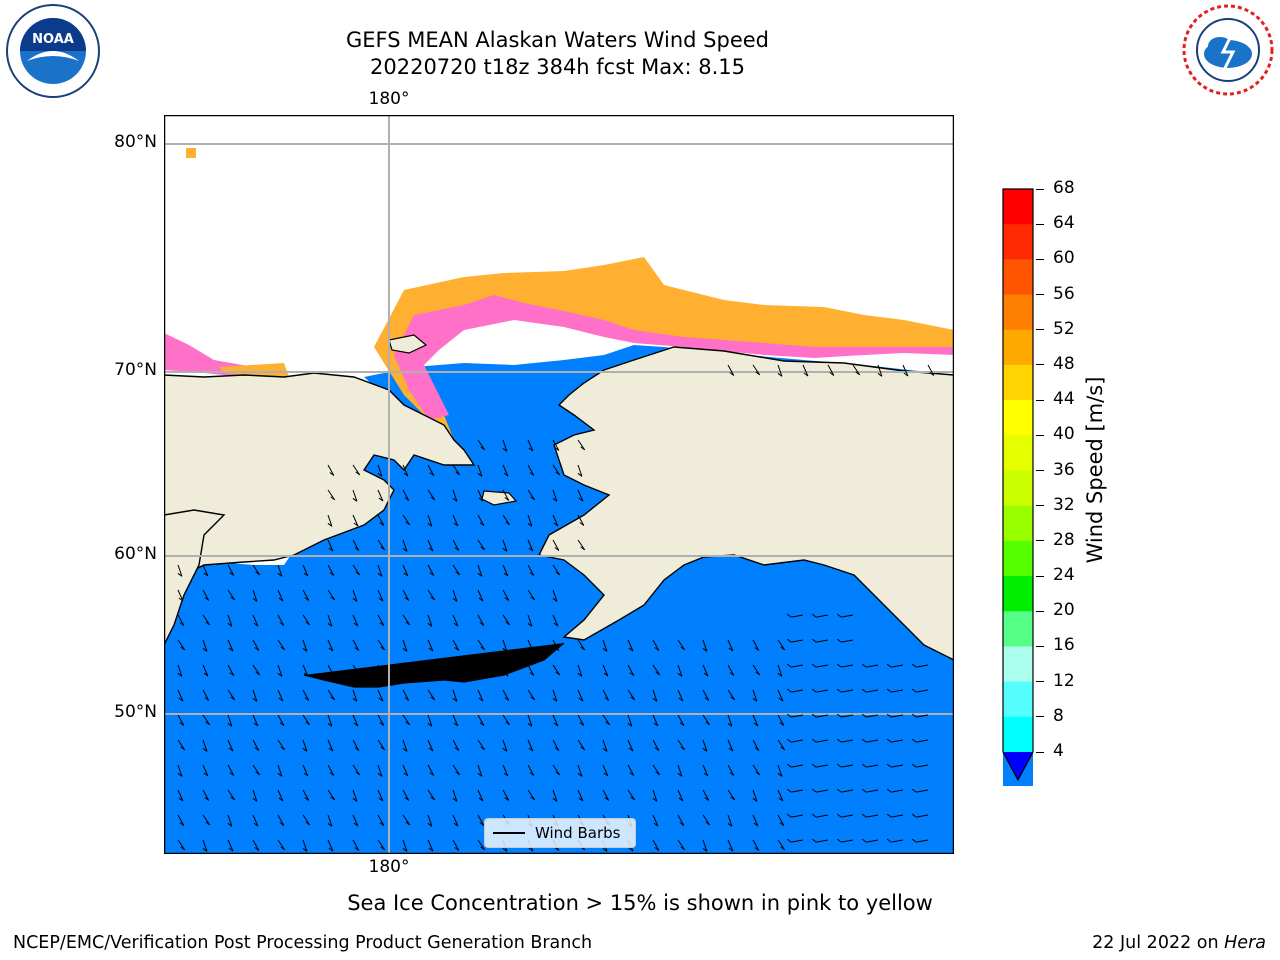 Image resolution: width=1280 pixels, height=960 pixels. What do you see at coordinates (1064, 223) in the screenshot?
I see `colorbar-tick-label: 64` at bounding box center [1064, 223].